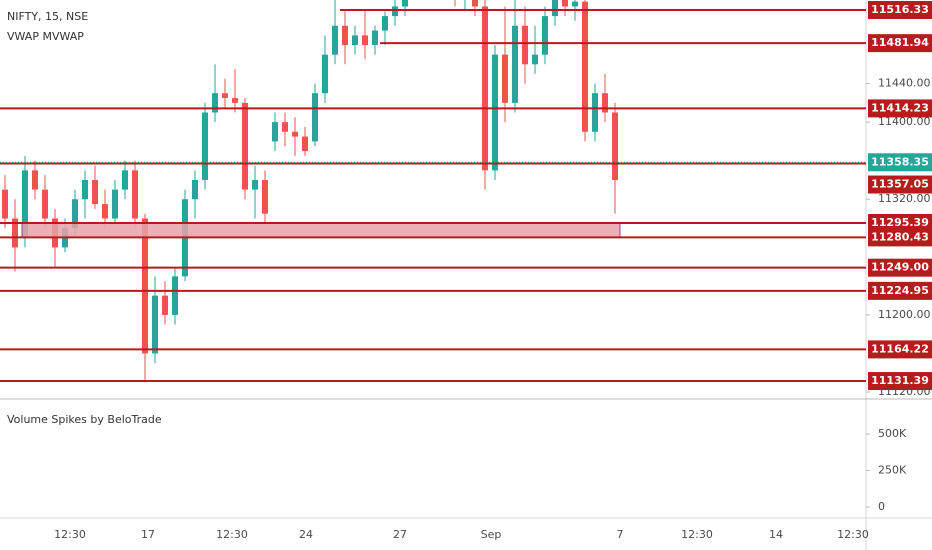  Describe the element at coordinates (47, 16) in the screenshot. I see `chart-title: NIFTY, 15, NSE` at that location.